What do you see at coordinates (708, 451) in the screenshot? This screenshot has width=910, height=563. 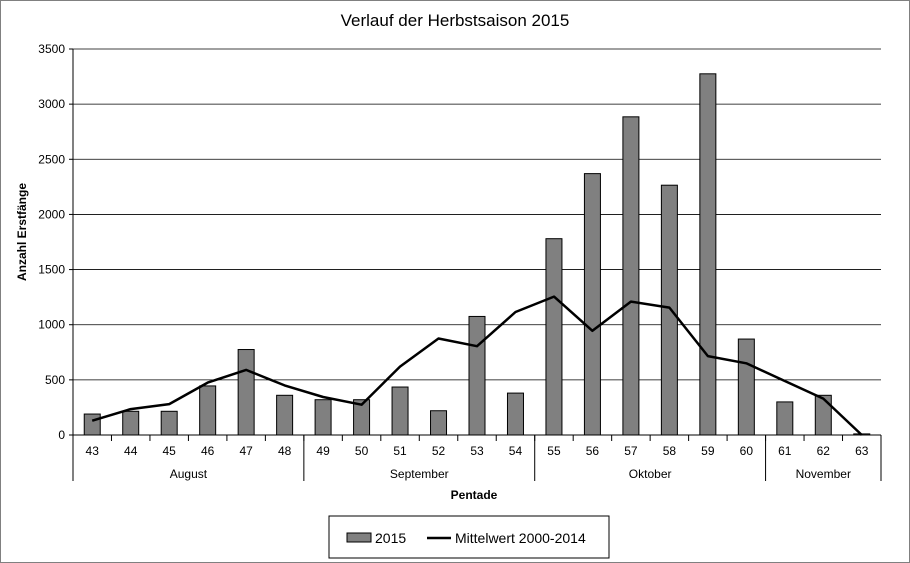 I see `x-tick-label: 59` at bounding box center [708, 451].